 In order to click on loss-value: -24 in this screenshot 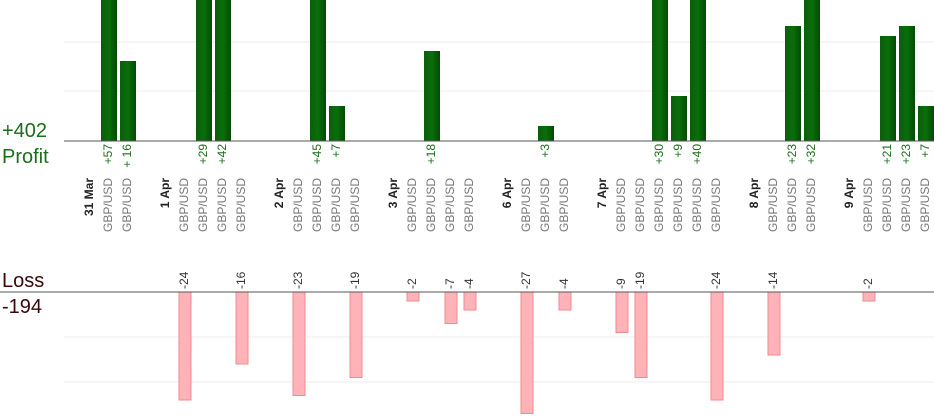, I will do `click(716, 280)`.